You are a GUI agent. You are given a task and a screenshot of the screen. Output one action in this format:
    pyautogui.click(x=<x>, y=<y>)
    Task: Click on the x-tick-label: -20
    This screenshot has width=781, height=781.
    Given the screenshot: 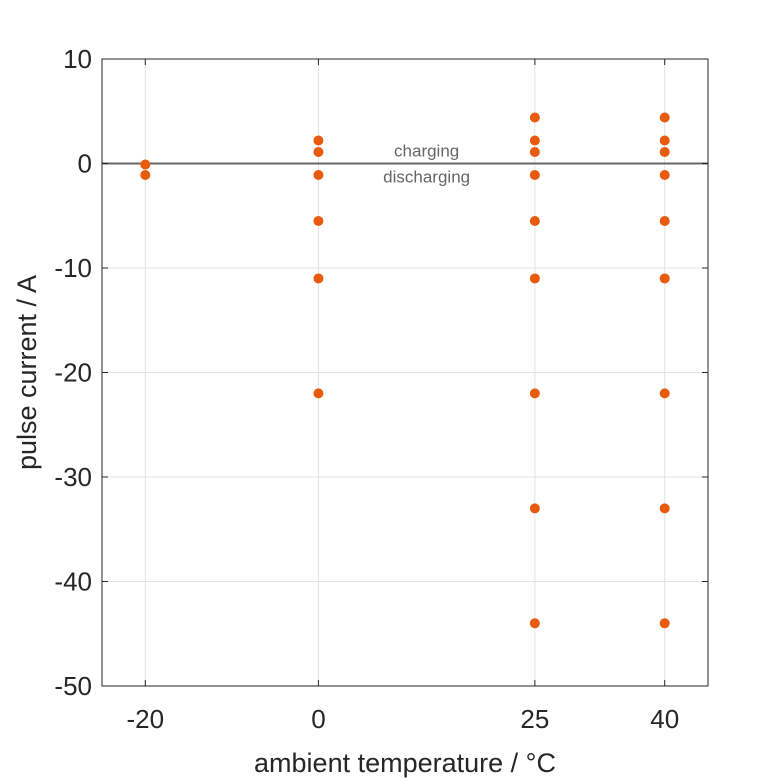 What is the action you would take?
    pyautogui.click(x=145, y=719)
    